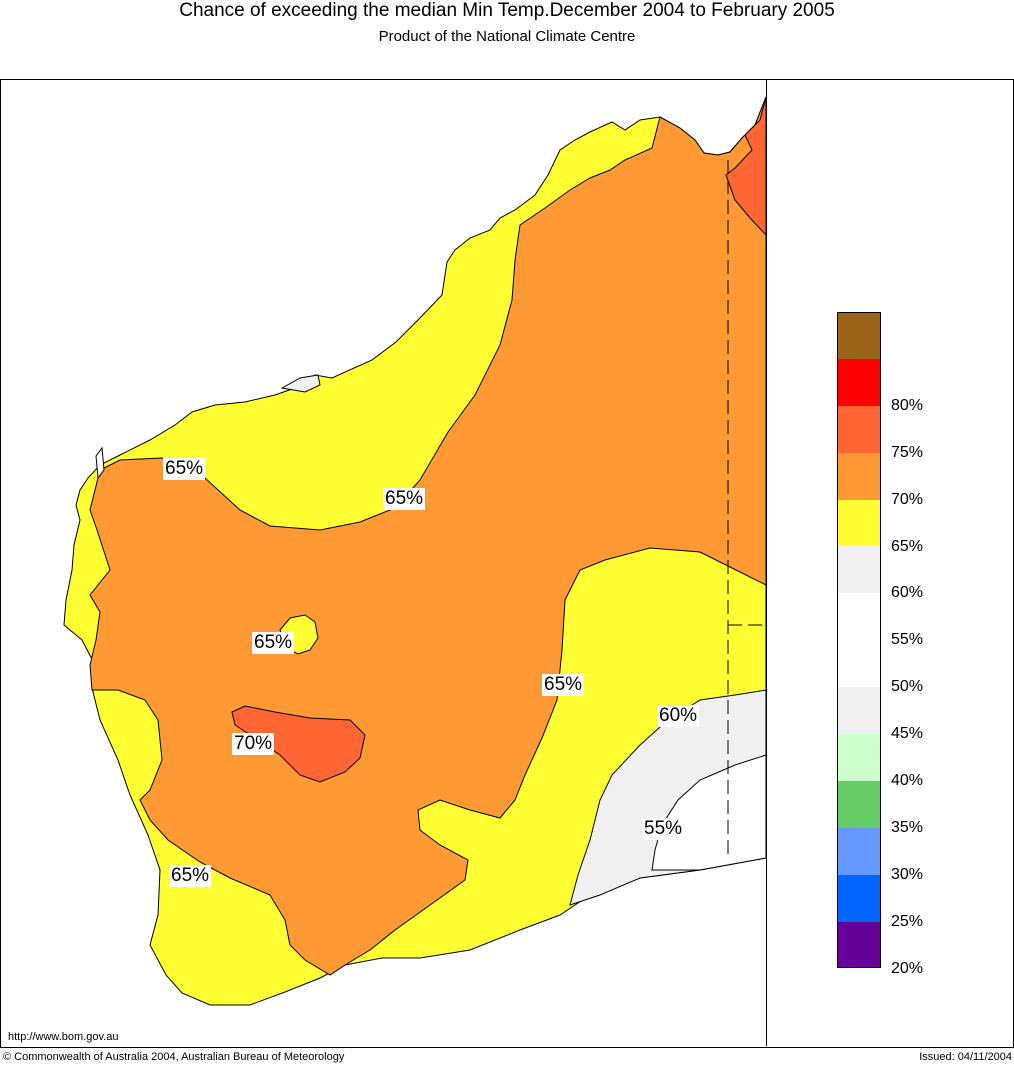  What do you see at coordinates (663, 829) in the screenshot?
I see `contour-label: 55%` at bounding box center [663, 829].